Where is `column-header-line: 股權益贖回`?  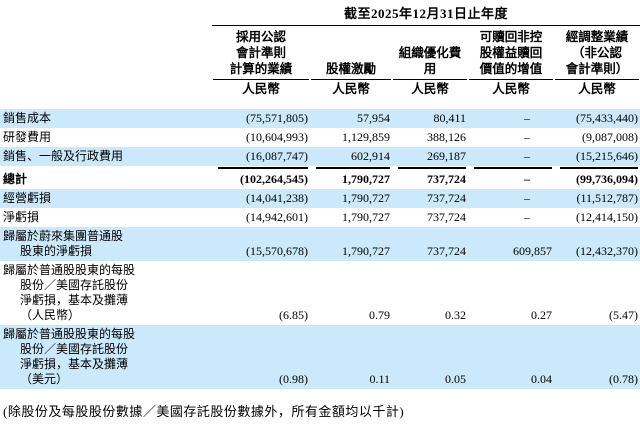 column-header-line: 股權益贖回 is located at coordinates (511, 53).